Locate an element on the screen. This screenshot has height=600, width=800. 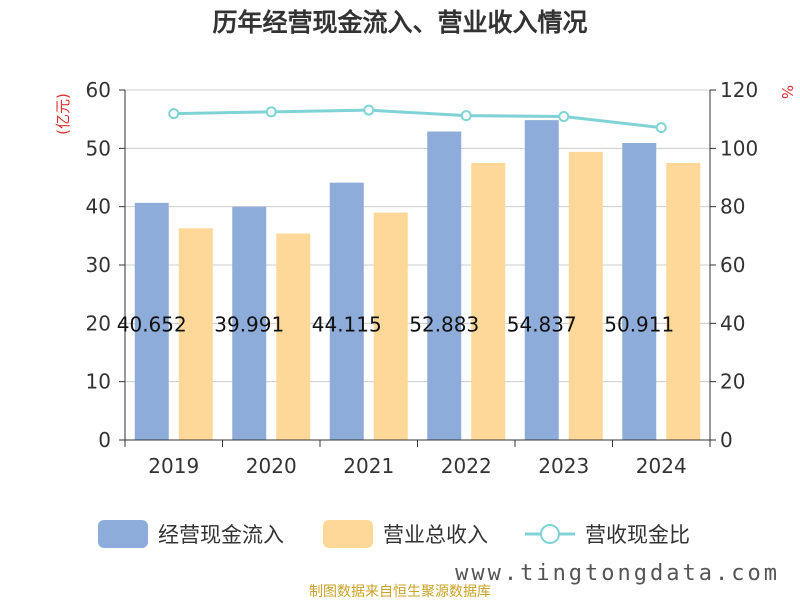
data-label: 40.652 is located at coordinates (152, 324).